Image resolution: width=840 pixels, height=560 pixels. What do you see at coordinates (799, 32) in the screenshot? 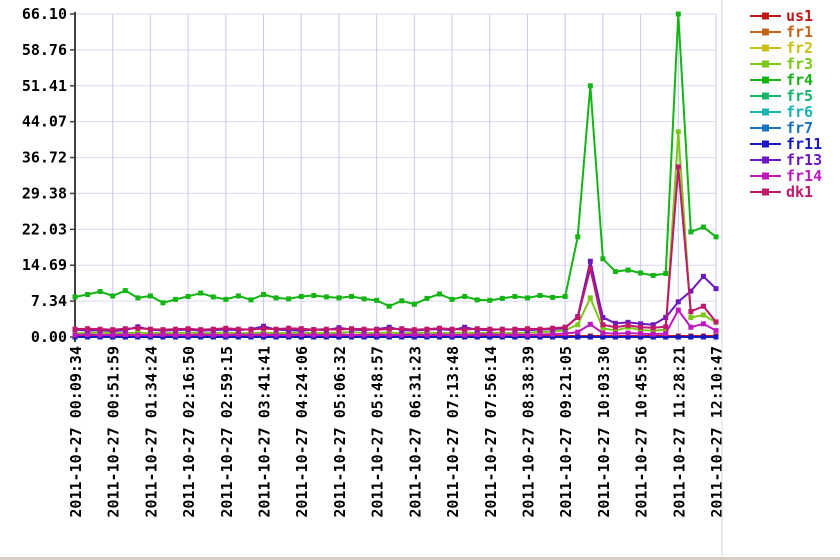
I see `legend-label: fr1` at bounding box center [799, 32].